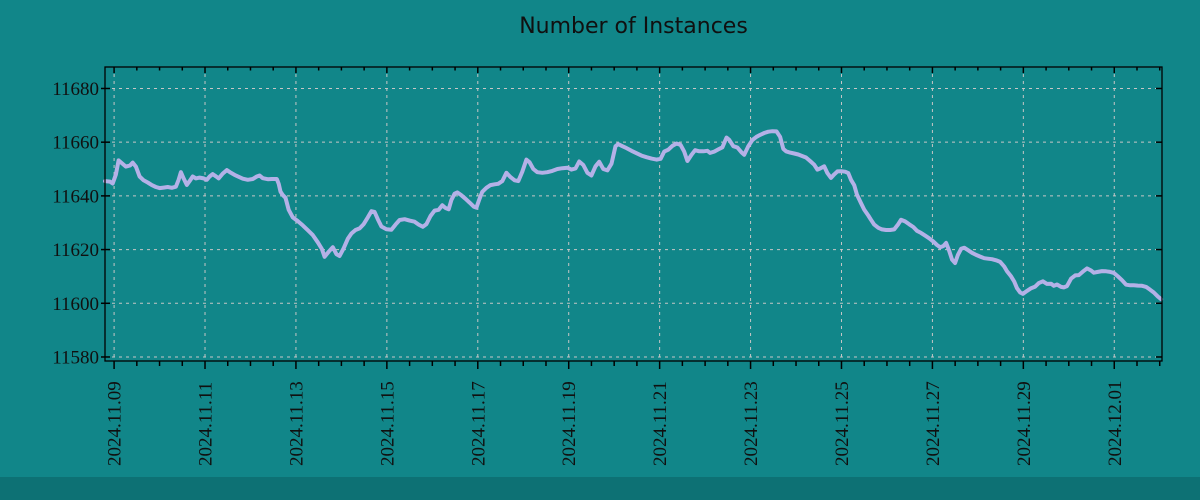  What do you see at coordinates (478, 423) in the screenshot?
I see `x-tick-label: 2024.11.17` at bounding box center [478, 423].